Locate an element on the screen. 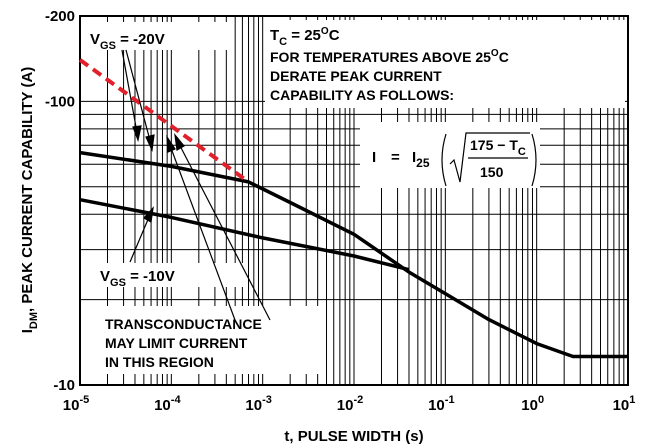  derate-line-1: DERATE PEAK CURRENT is located at coordinates (356, 76).